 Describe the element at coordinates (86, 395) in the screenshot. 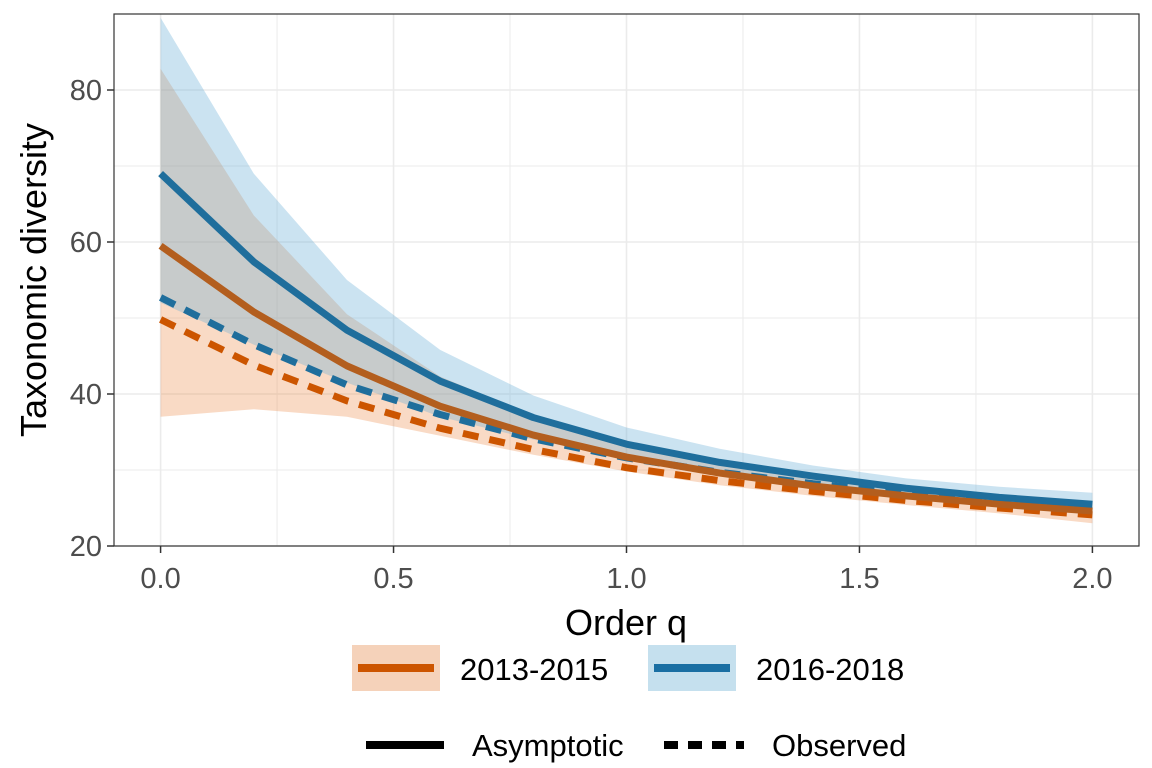

I see `y-tick-label: 40` at that location.